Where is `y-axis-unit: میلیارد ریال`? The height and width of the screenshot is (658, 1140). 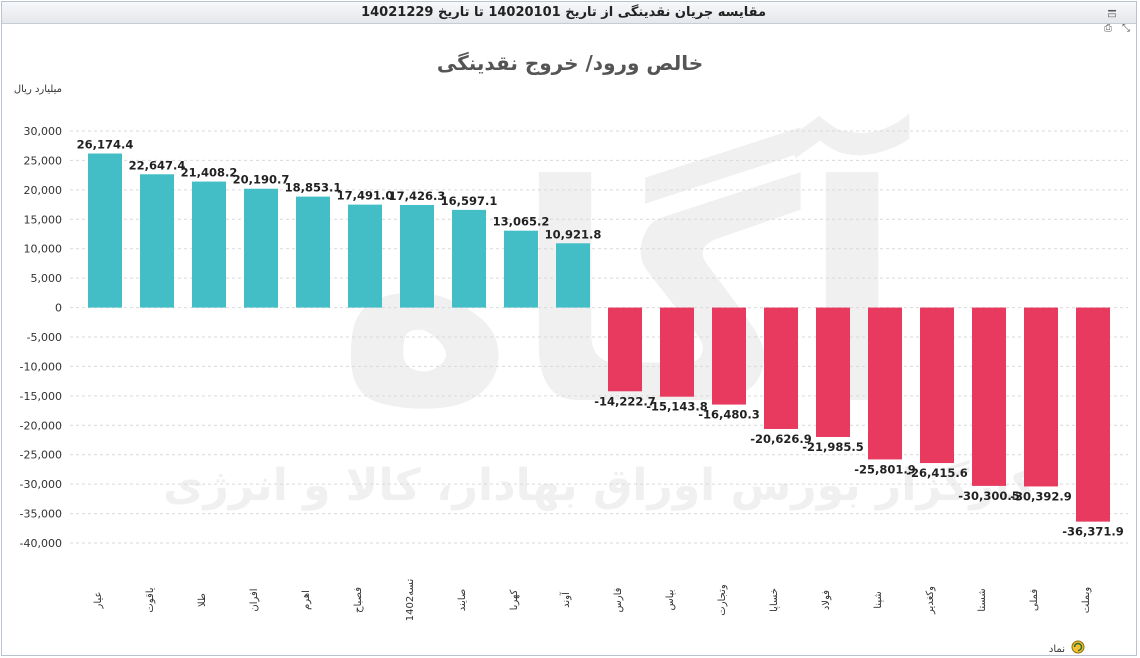 y-axis-unit: میلیارد ریال is located at coordinates (38, 89).